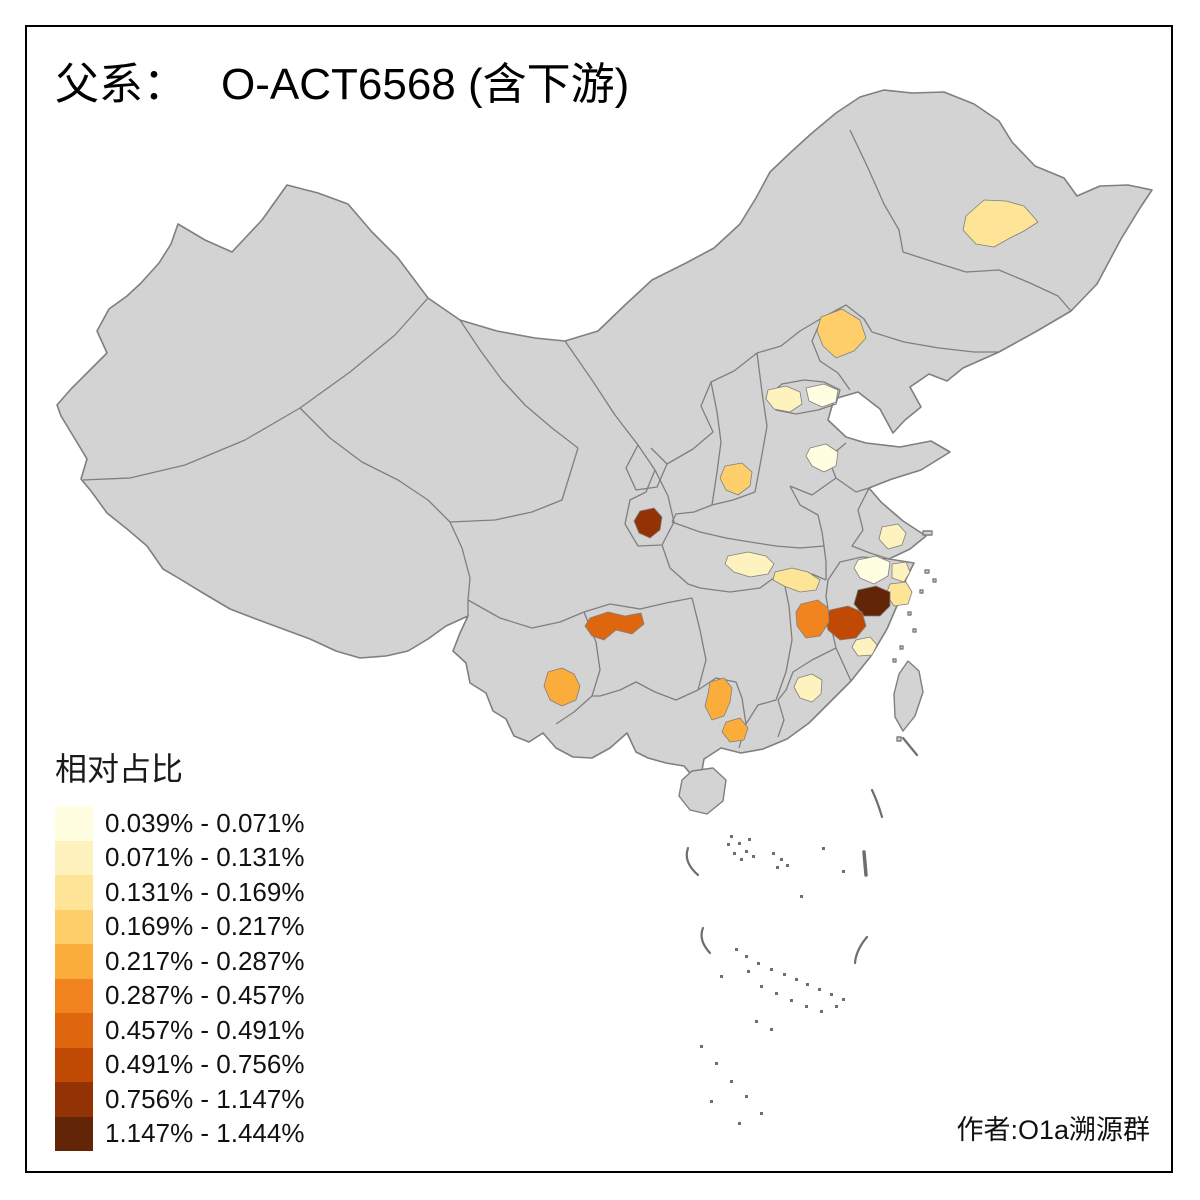  I want to click on legend-item: 0.756% - 1.147%, so click(179, 1099).